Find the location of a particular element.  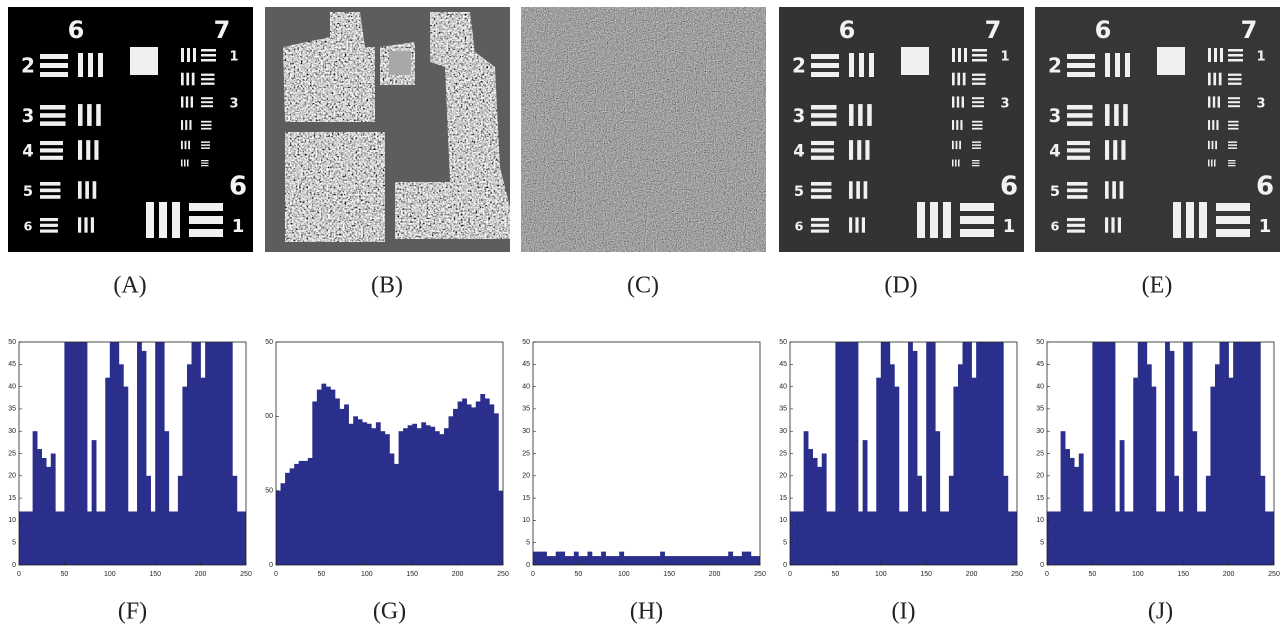

image-a: 6 7 2 3 4 5 6 1 3 6 1 is located at coordinates (130, 129).